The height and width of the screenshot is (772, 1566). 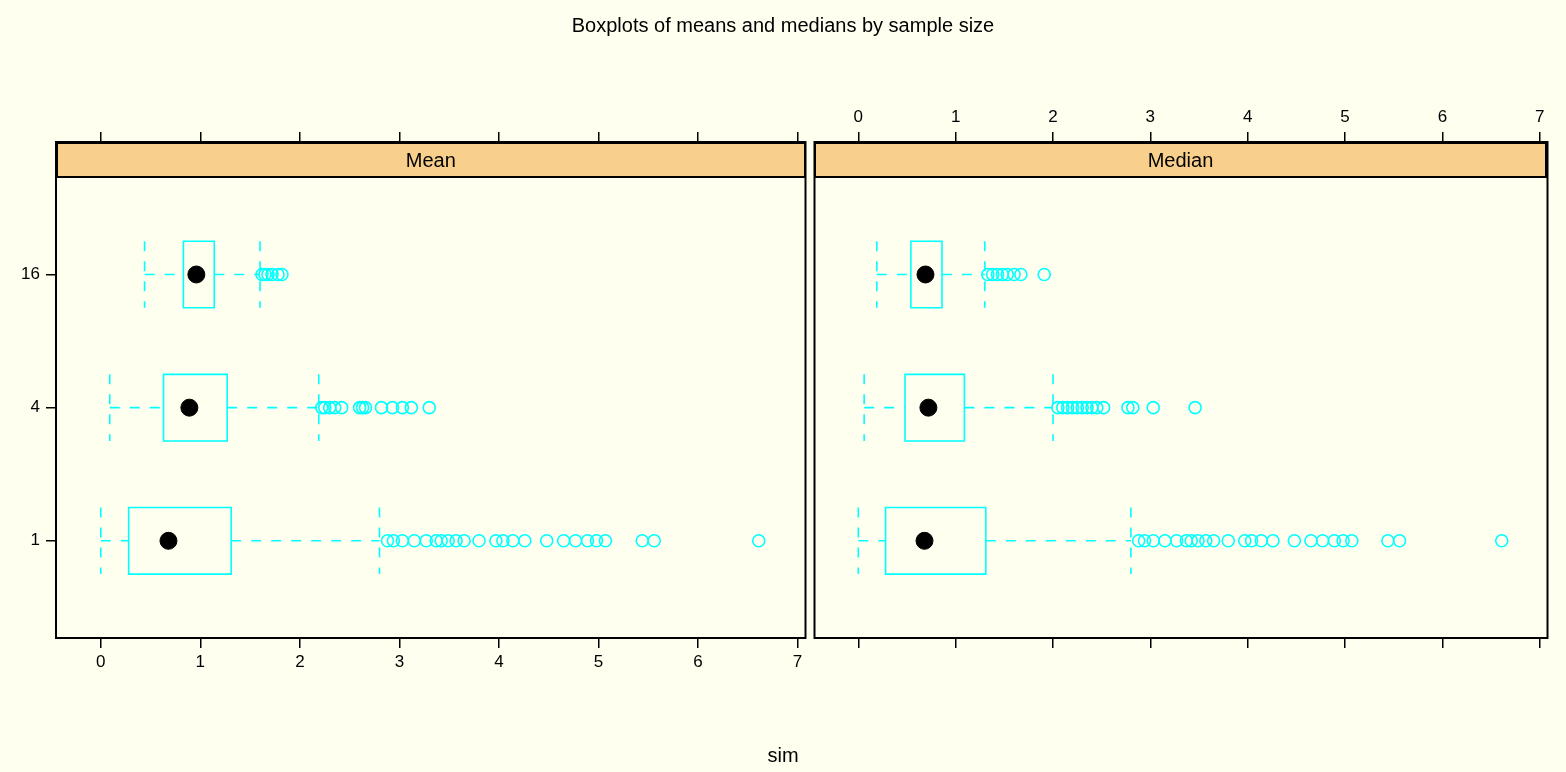 I want to click on panel-strip: Median, so click(x=1180, y=160).